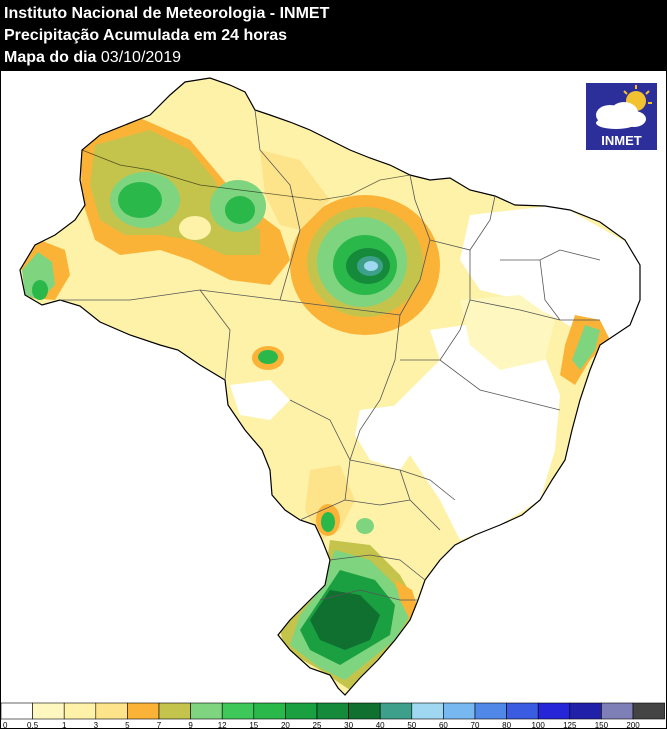  Describe the element at coordinates (475, 725) in the screenshot. I see `legend-label: 70` at that location.